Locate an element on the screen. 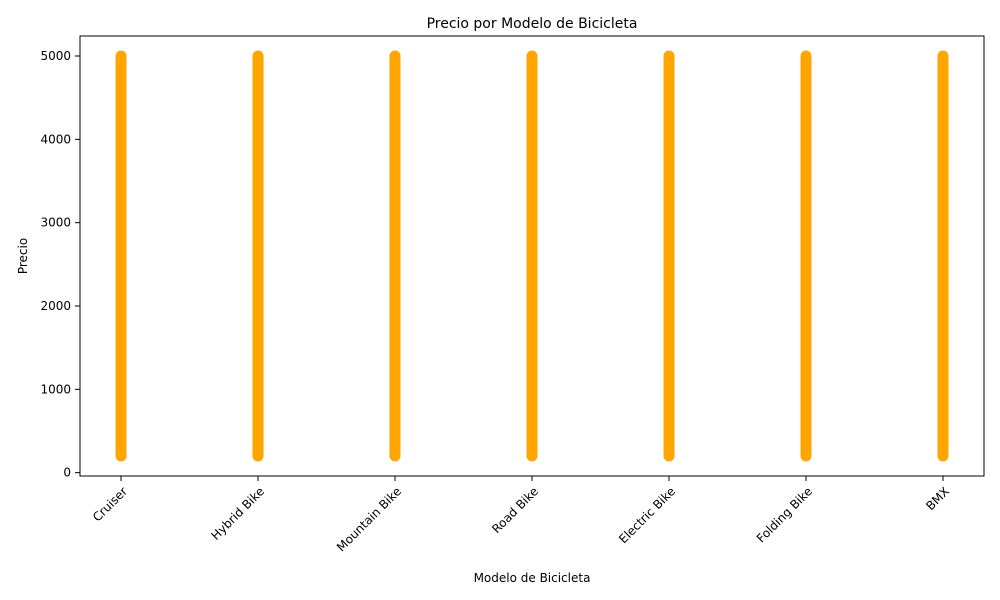 This screenshot has width=1000, height=600. x-tick-label: Mountain Bike is located at coordinates (369, 519).